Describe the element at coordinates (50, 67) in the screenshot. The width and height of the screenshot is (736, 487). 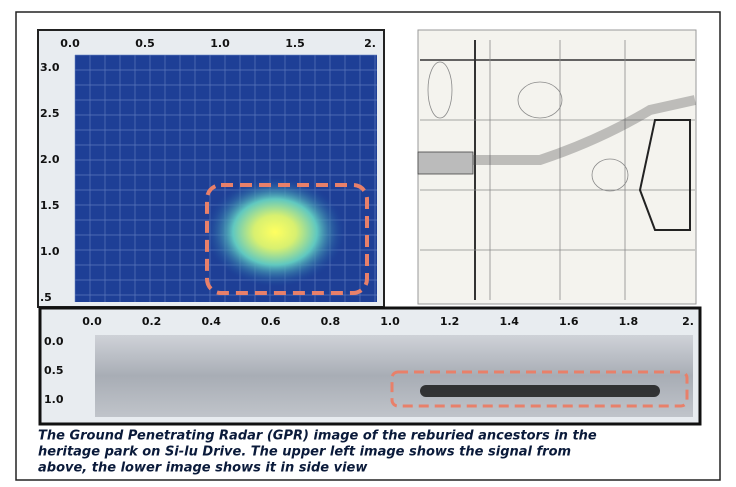
I see `y-tick-label: 3.0` at that location.